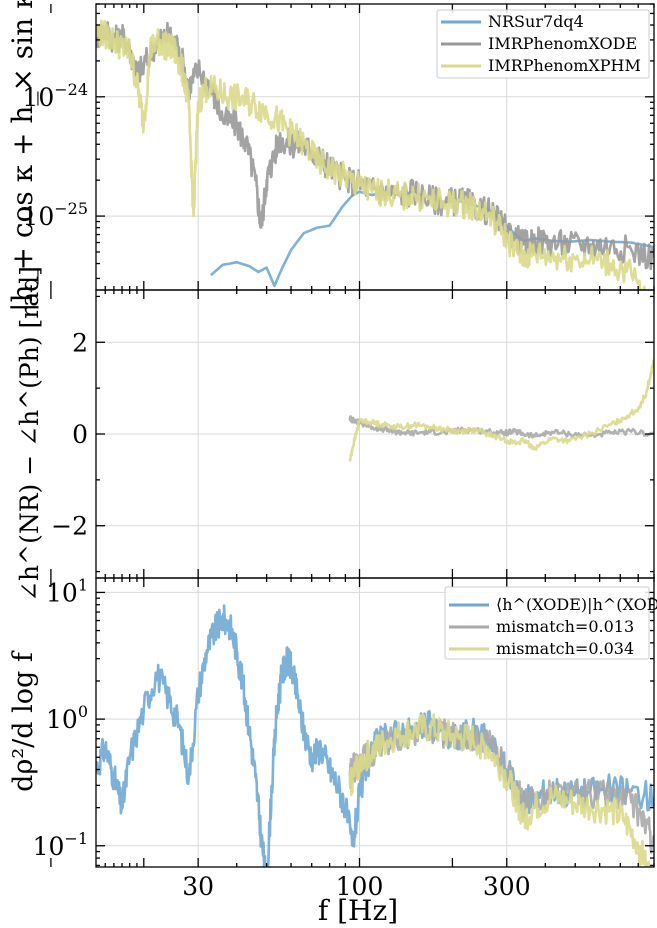 The height and width of the screenshot is (928, 657). Describe the element at coordinates (358, 910) in the screenshot. I see `snr-xlabel: f [Hz]` at that location.